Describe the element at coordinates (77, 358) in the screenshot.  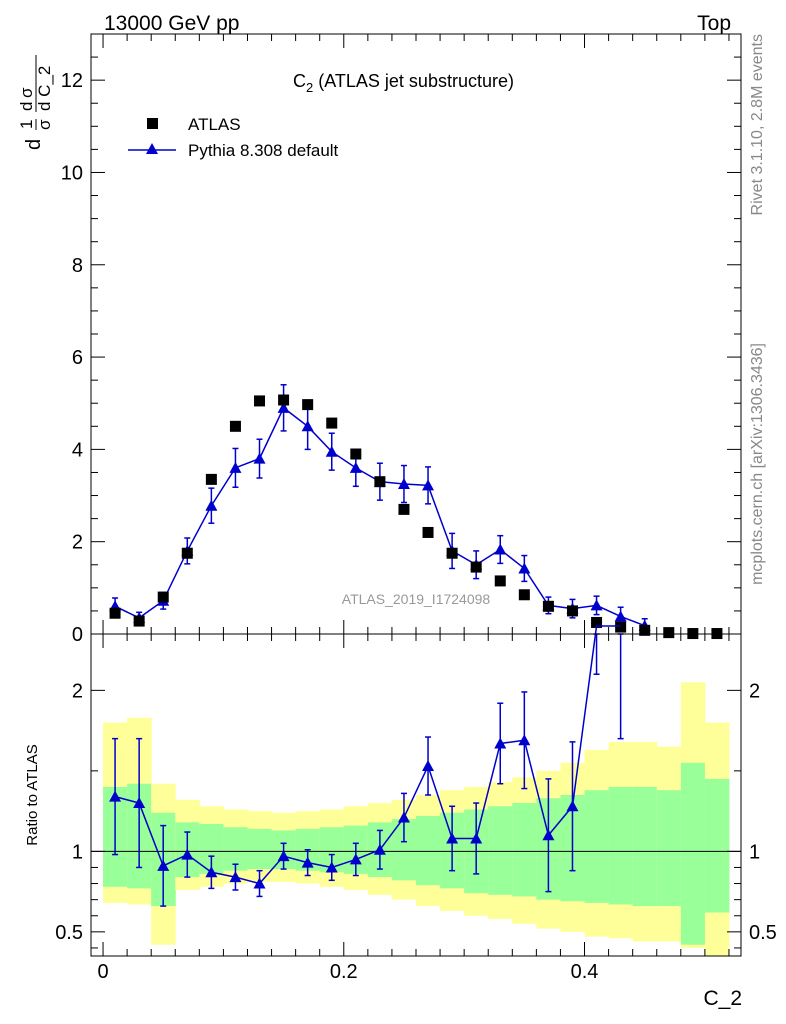
I see `top-ytick-label: 6` at that location.